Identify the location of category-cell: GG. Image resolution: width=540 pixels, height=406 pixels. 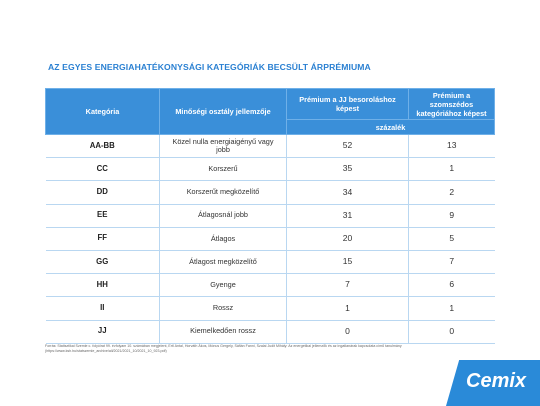
(102, 262).